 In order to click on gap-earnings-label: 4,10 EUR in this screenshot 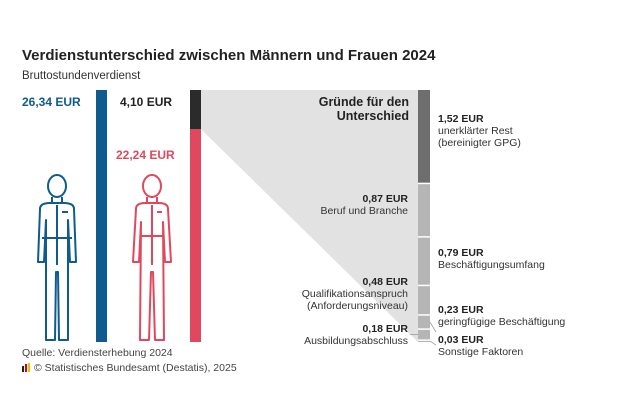, I will do `click(146, 102)`.